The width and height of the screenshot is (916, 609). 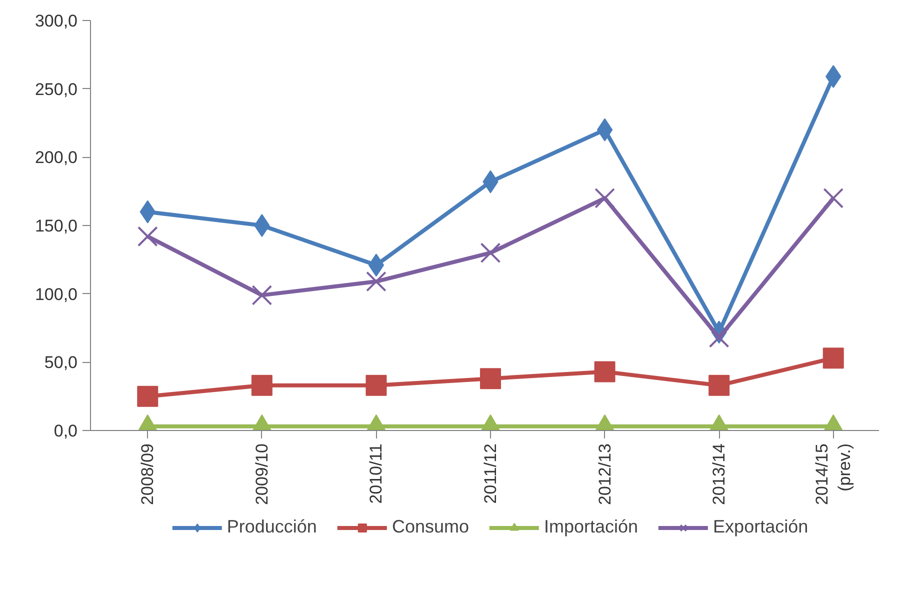 What do you see at coordinates (376, 473) in the screenshot?
I see `x-tick-label: 2010/11` at bounding box center [376, 473].